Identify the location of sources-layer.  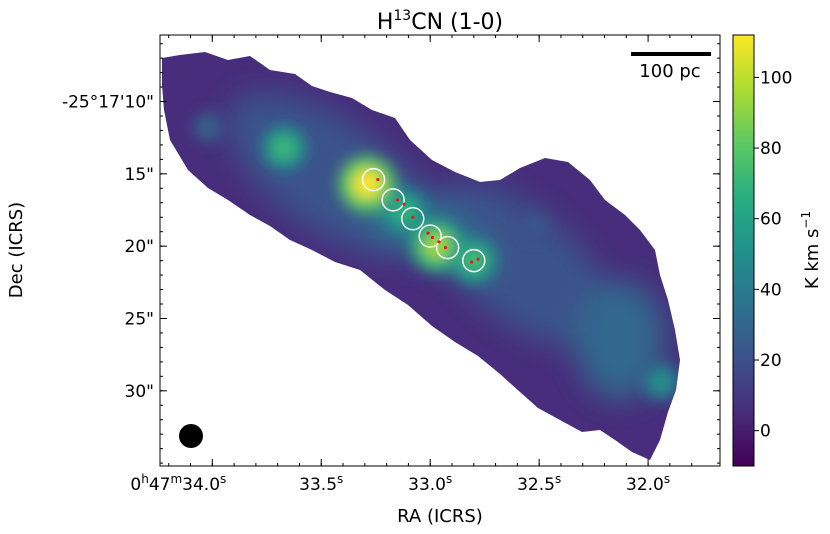
(428, 221).